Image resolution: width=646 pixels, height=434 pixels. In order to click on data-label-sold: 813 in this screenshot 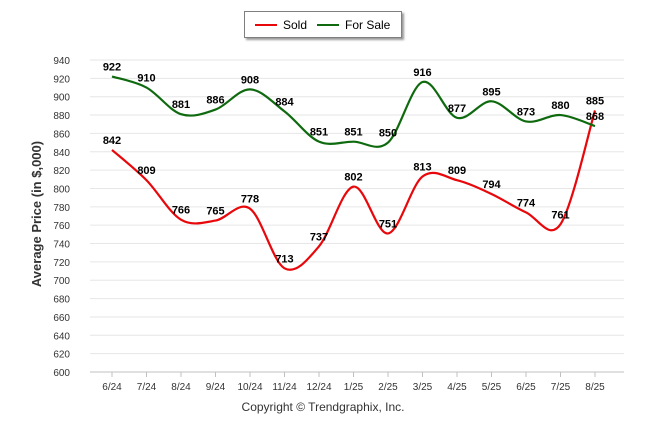, I will do `click(422, 168)`.